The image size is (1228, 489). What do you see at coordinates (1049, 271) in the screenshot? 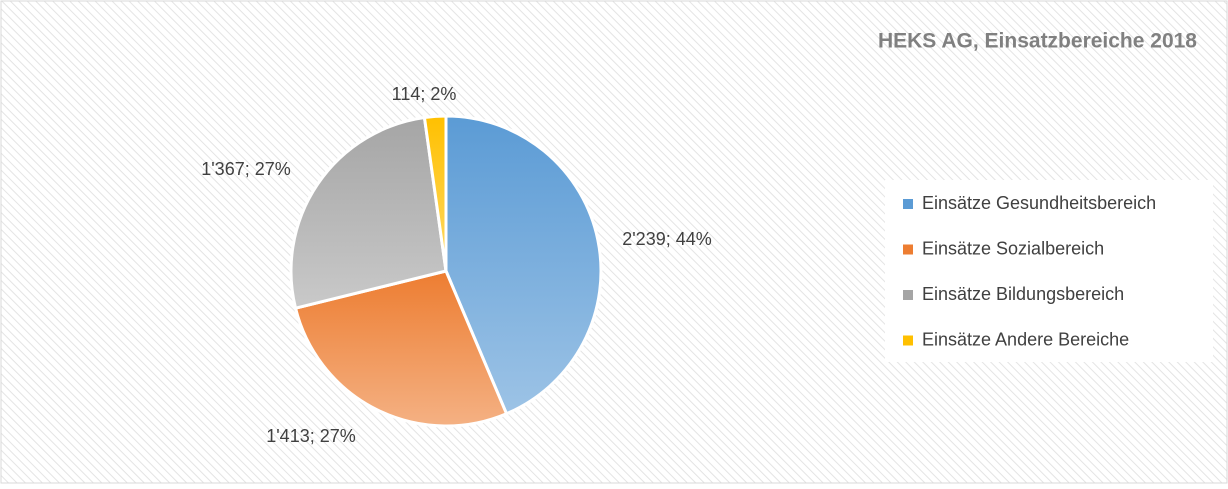
I see `legend-box` at bounding box center [1049, 271].